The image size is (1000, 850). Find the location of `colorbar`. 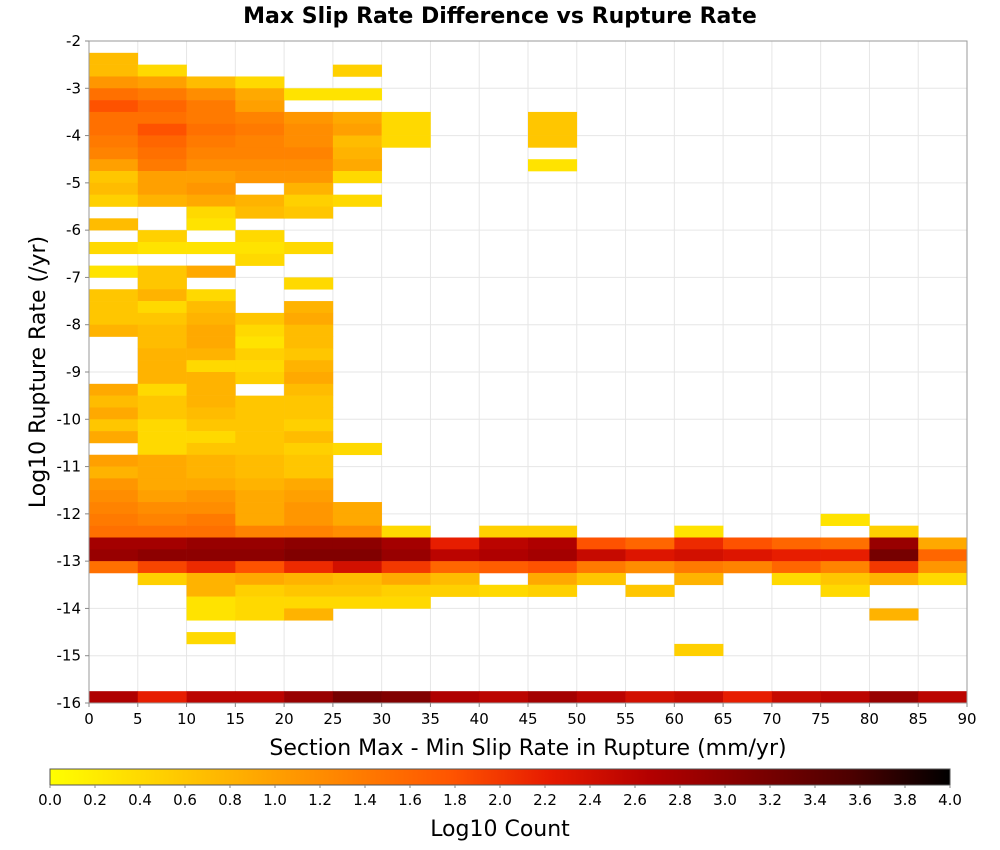

colorbar is located at coordinates (500, 777).